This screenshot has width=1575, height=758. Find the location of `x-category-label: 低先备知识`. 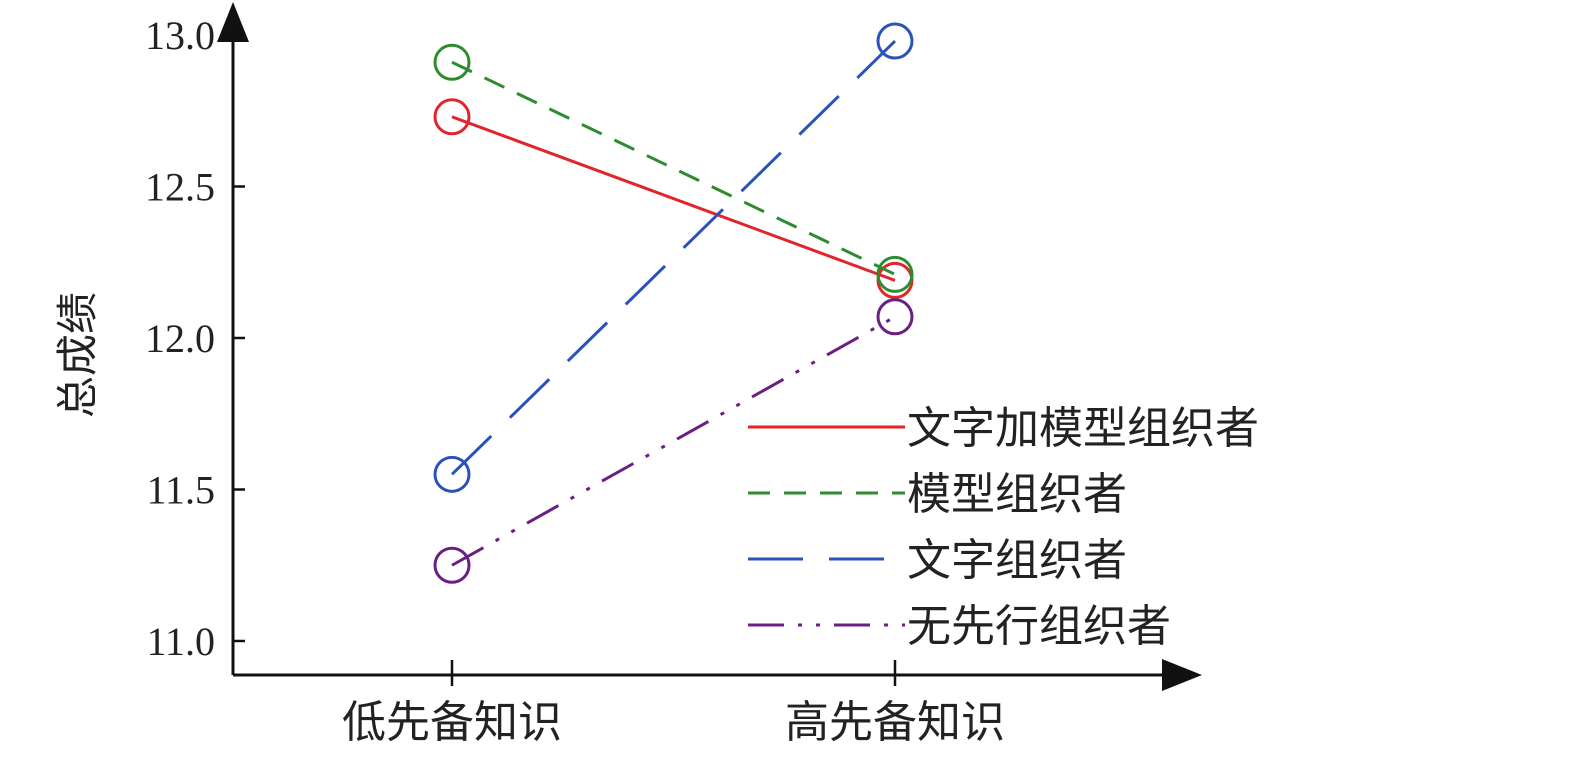

x-category-label: 低先备知识 is located at coordinates (452, 722).